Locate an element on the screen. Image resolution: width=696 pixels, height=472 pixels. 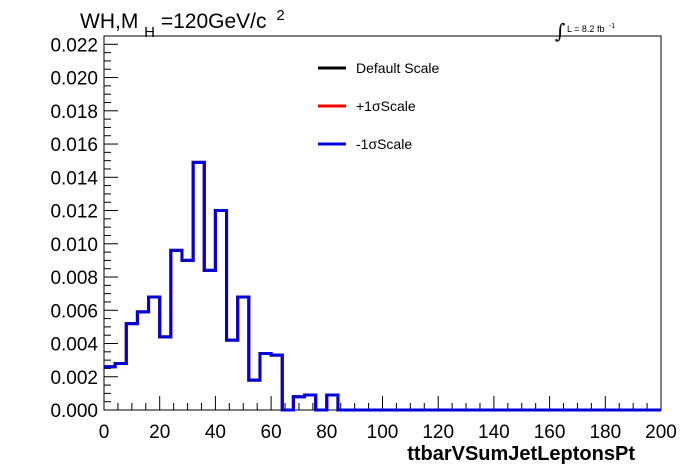
lumi-label: L = 8.2 fb -1 is located at coordinates (591, 28).